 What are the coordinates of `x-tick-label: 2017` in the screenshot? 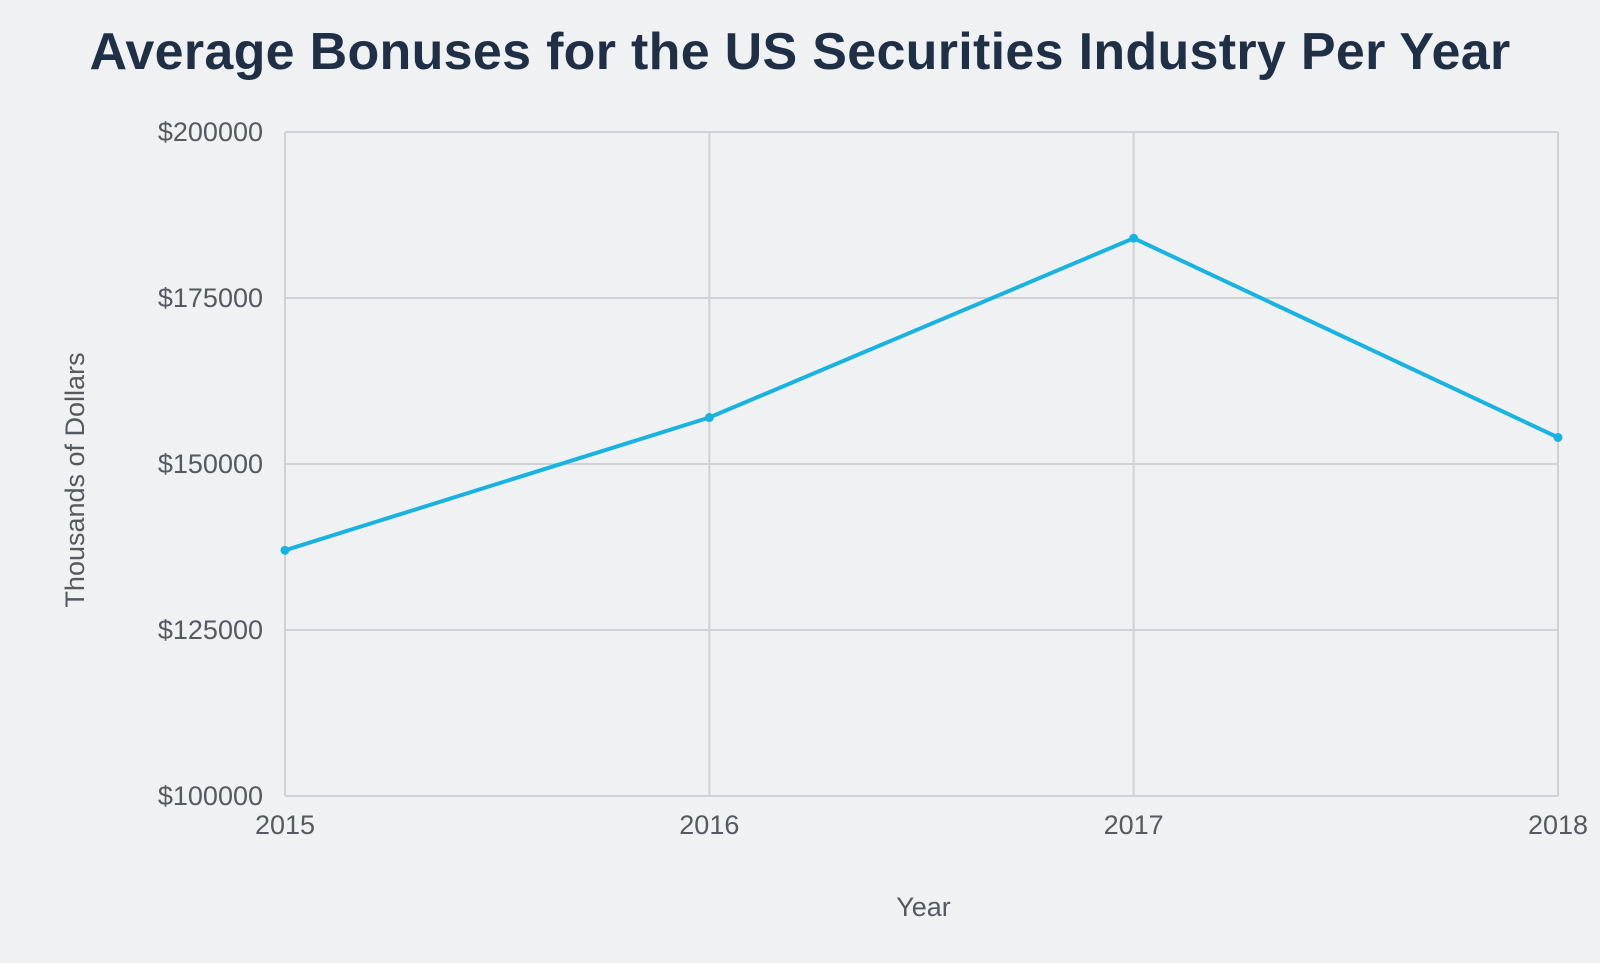 It's located at (1134, 825).